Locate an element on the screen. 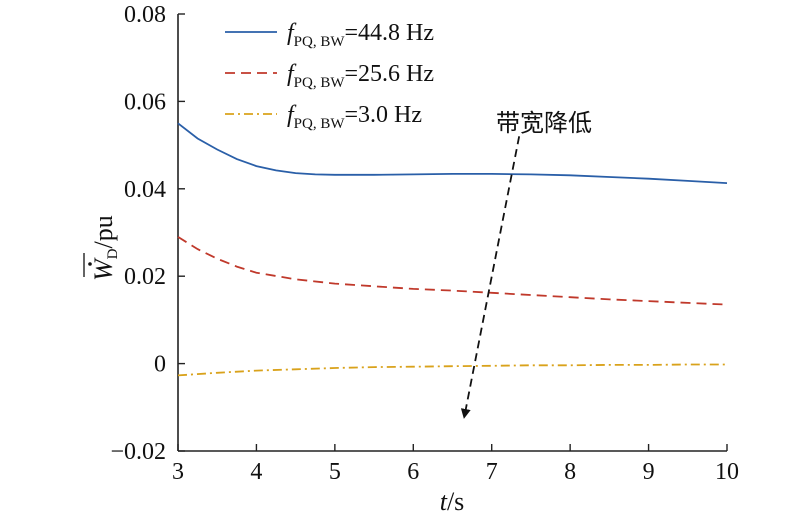 The image size is (800, 521). y-tick-label: −0.02 is located at coordinates (138, 452).